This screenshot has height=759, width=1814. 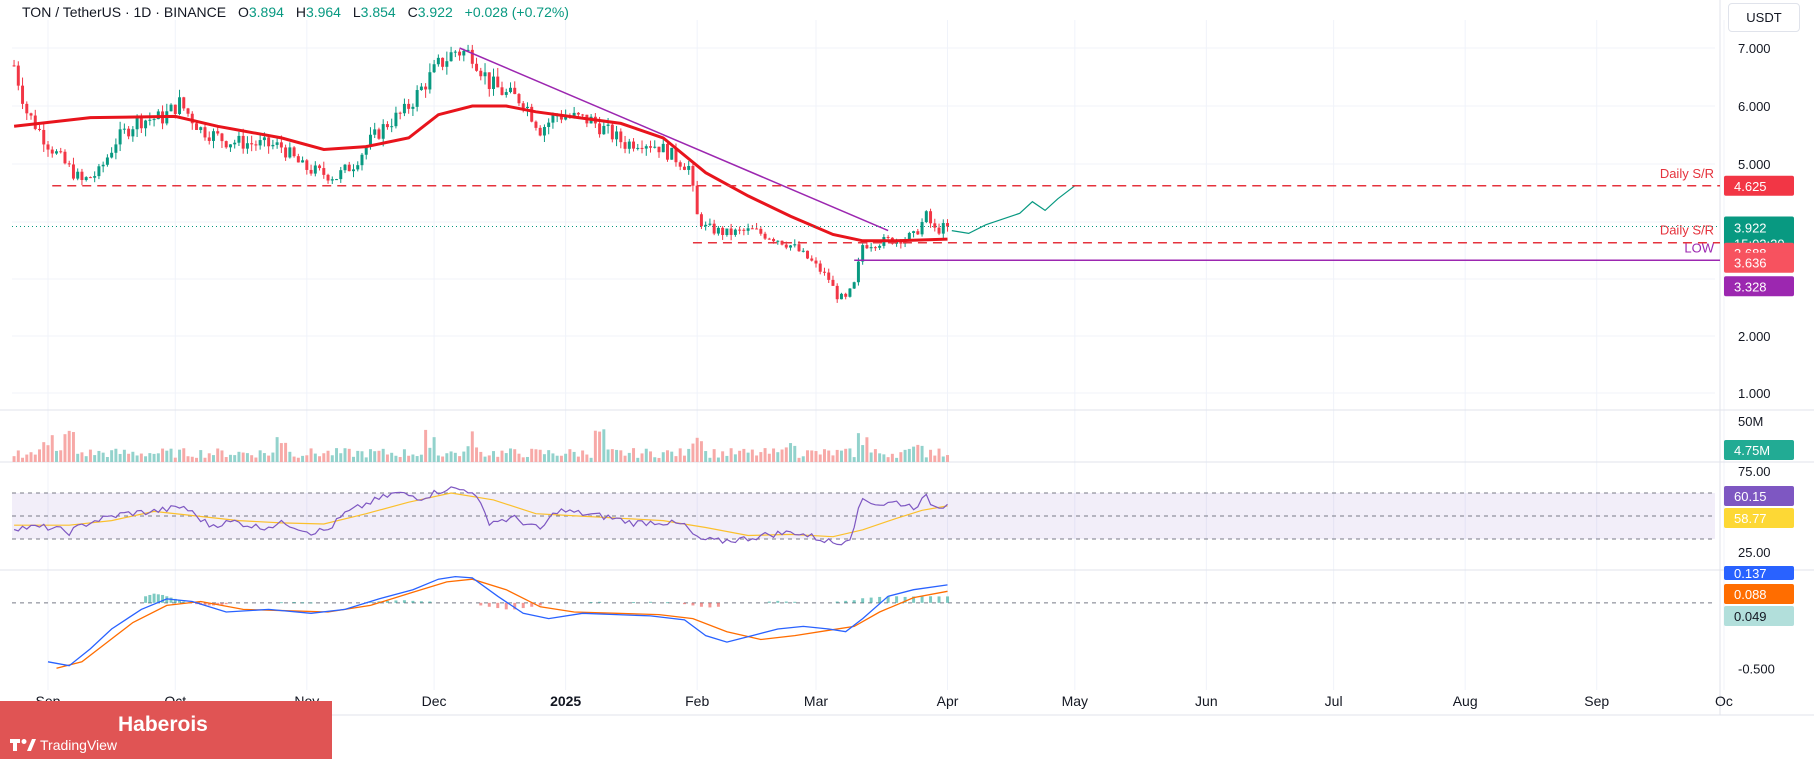 I want to click on macd-value-badge-bg, so click(x=1759, y=573).